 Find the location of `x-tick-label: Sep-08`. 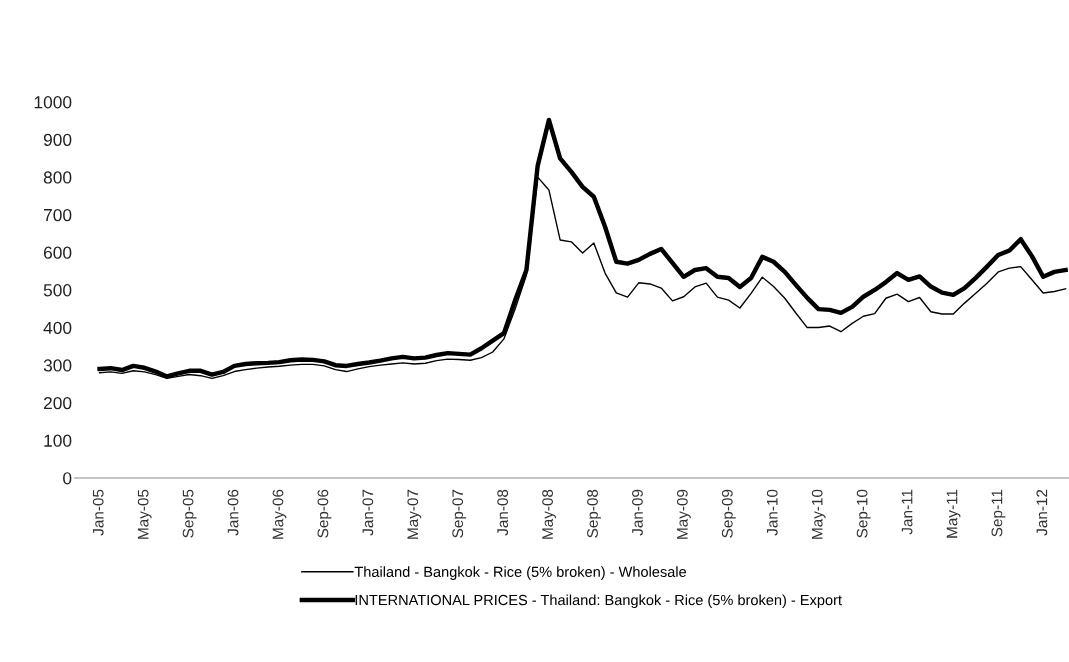

x-tick-label: Sep-08 is located at coordinates (594, 513).